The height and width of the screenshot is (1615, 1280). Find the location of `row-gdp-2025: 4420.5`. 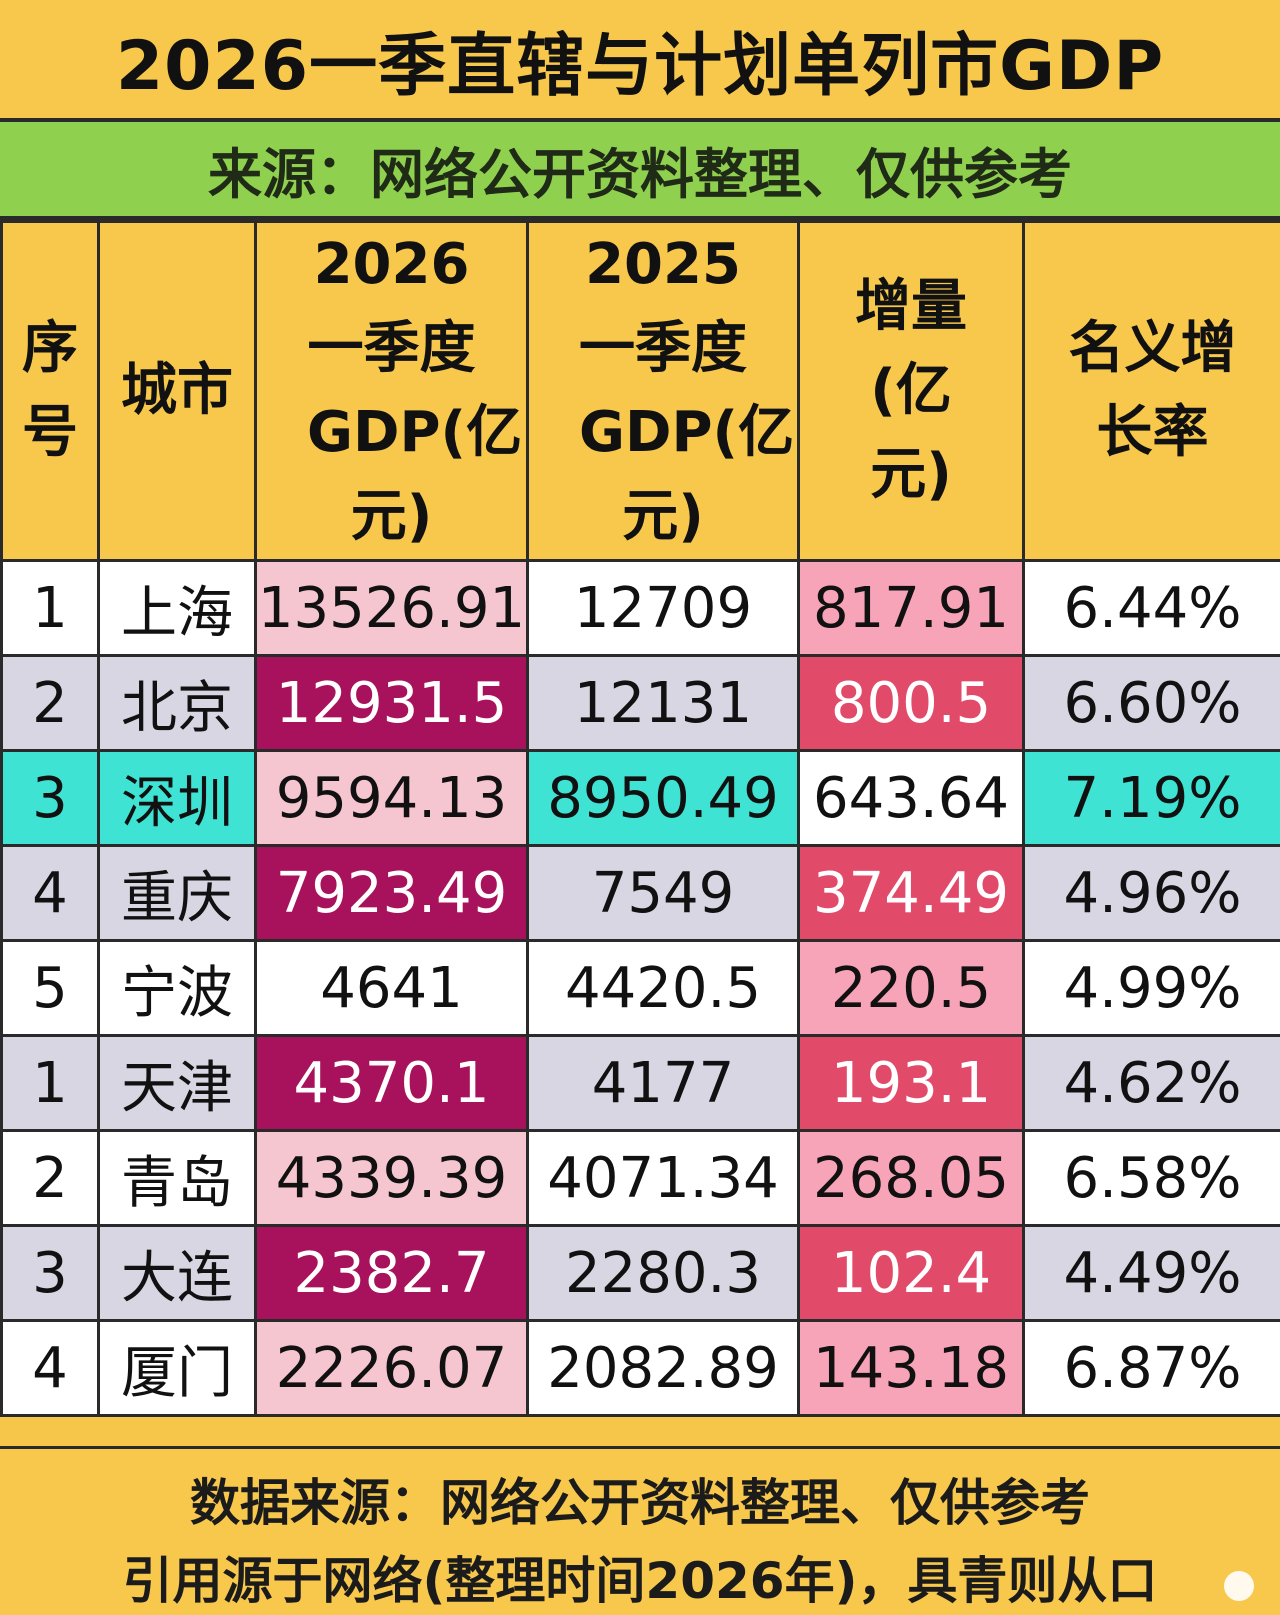

row-gdp-2025: 4420.5 is located at coordinates (663, 988).